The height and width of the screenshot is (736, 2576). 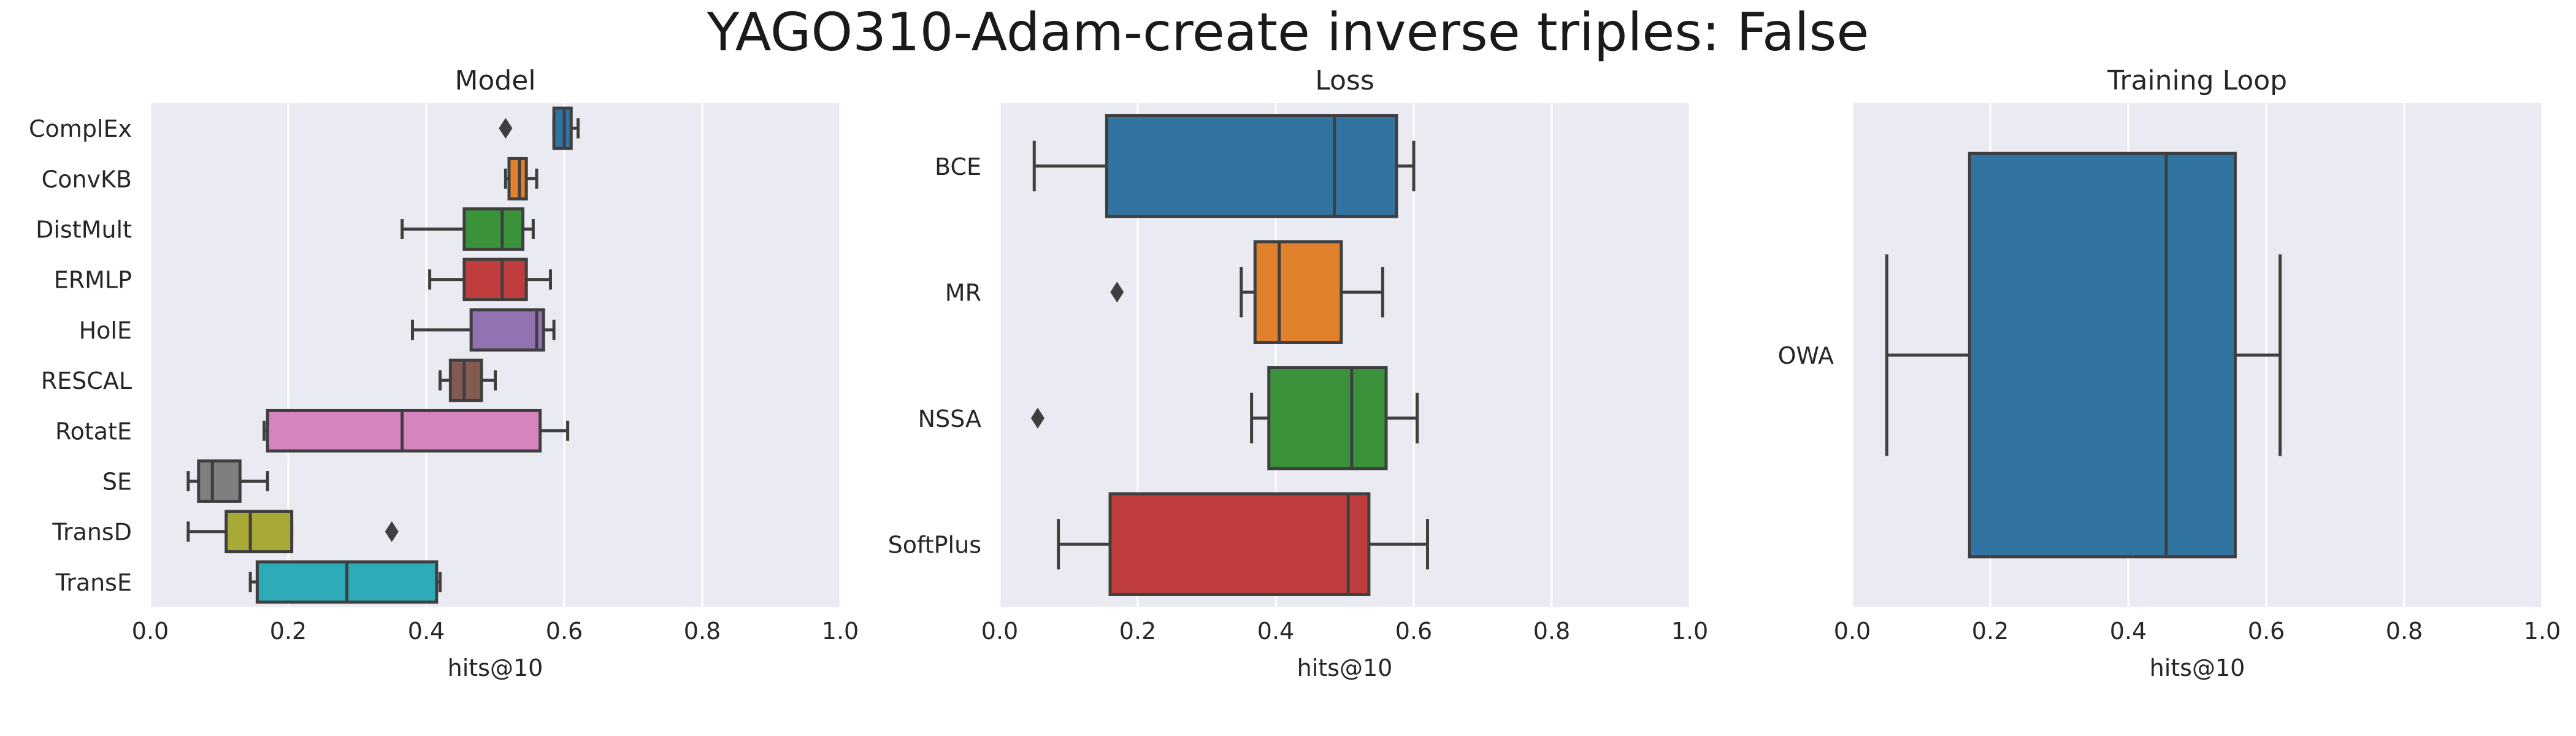 What do you see at coordinates (105, 330) in the screenshot?
I see `category-label: HolE` at bounding box center [105, 330].